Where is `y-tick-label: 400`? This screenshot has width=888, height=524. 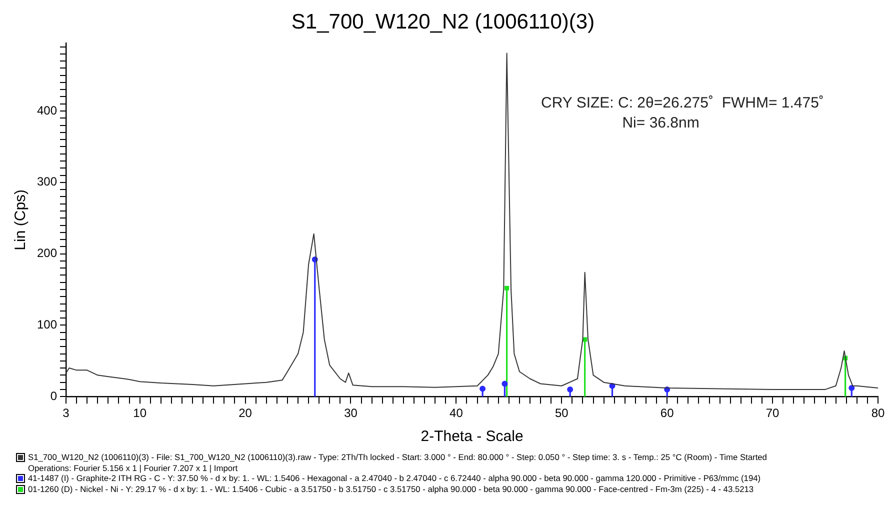 y-tick-label: 400 is located at coordinates (47, 110).